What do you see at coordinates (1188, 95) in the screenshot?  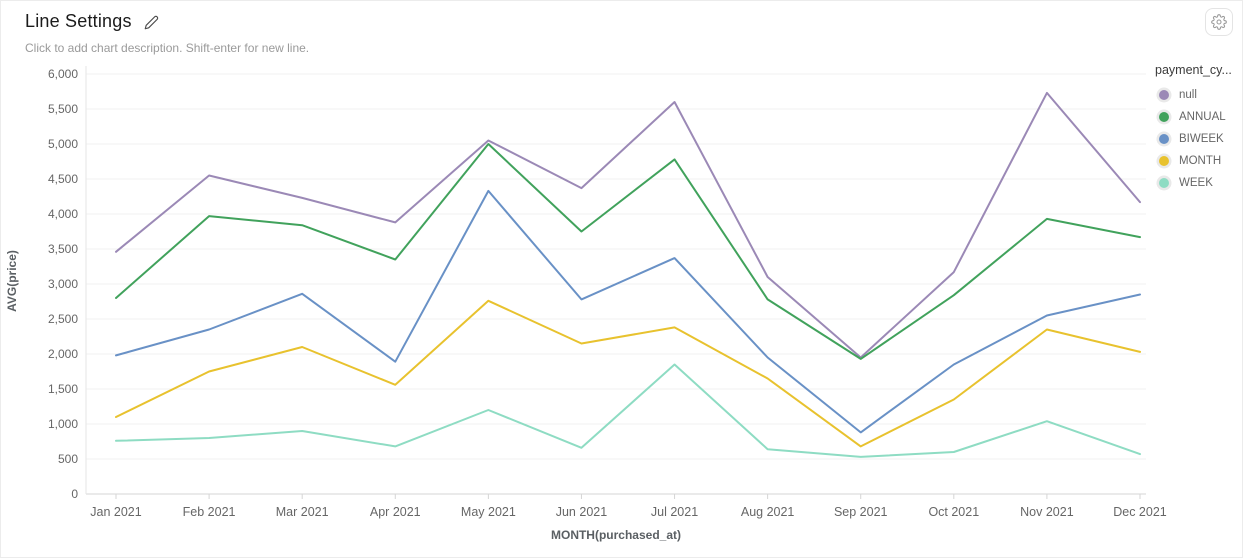 I see `legend-label: null` at bounding box center [1188, 95].